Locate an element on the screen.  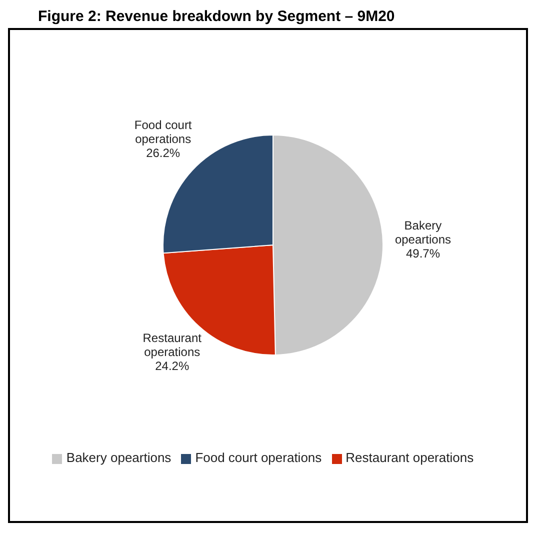
chart-title: Figure 2: Revenue breakdown by Segment – 9M20 is located at coordinates (217, 17).